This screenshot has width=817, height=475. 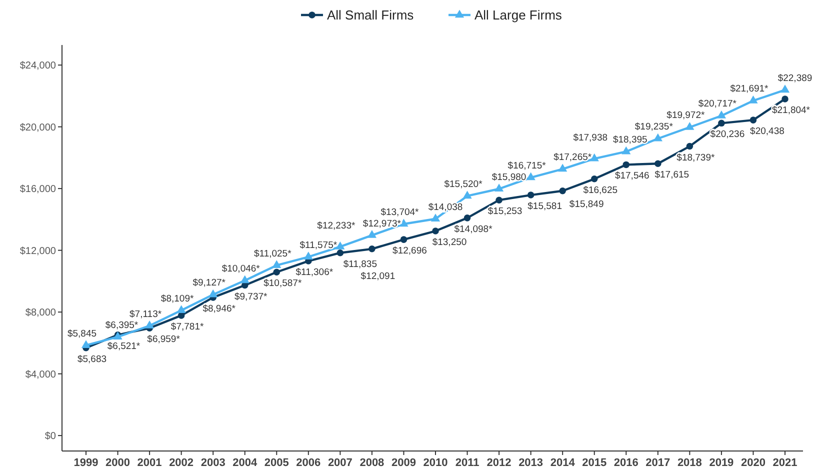 I want to click on x-tick-label: 2005, so click(x=276, y=463).